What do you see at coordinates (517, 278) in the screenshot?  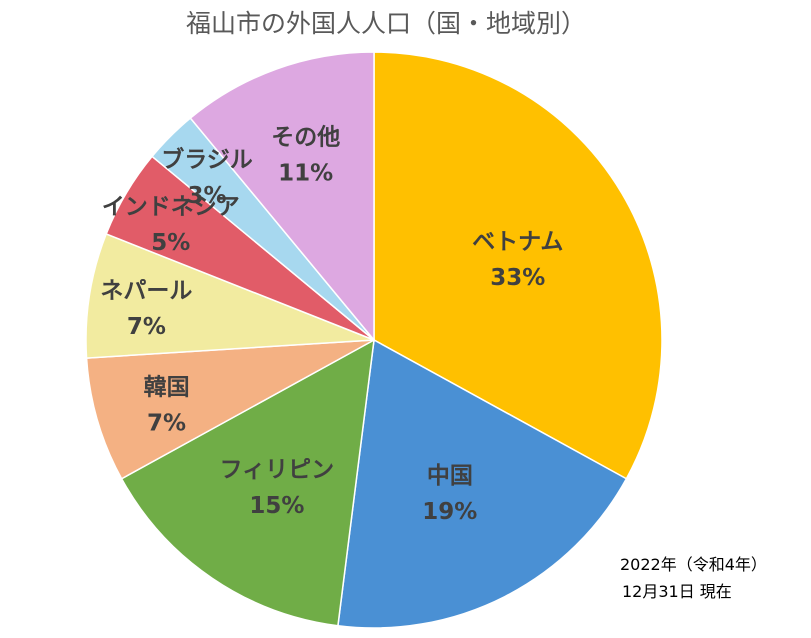 I see `slice-percent-label: 33%` at bounding box center [517, 278].